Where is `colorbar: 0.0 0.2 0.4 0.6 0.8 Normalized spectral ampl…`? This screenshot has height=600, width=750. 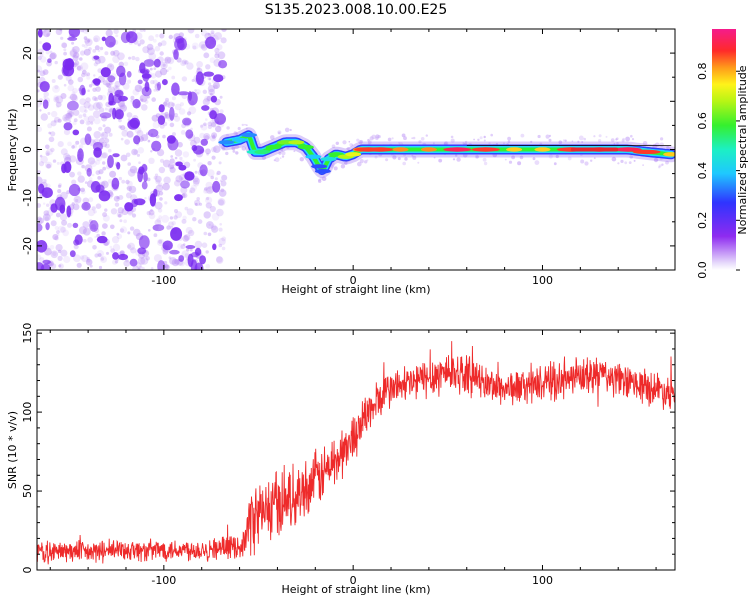 colorbar: 0.0 0.2 0.4 0.6 0.8 Normalized spectral ampl… is located at coordinates (722, 154).